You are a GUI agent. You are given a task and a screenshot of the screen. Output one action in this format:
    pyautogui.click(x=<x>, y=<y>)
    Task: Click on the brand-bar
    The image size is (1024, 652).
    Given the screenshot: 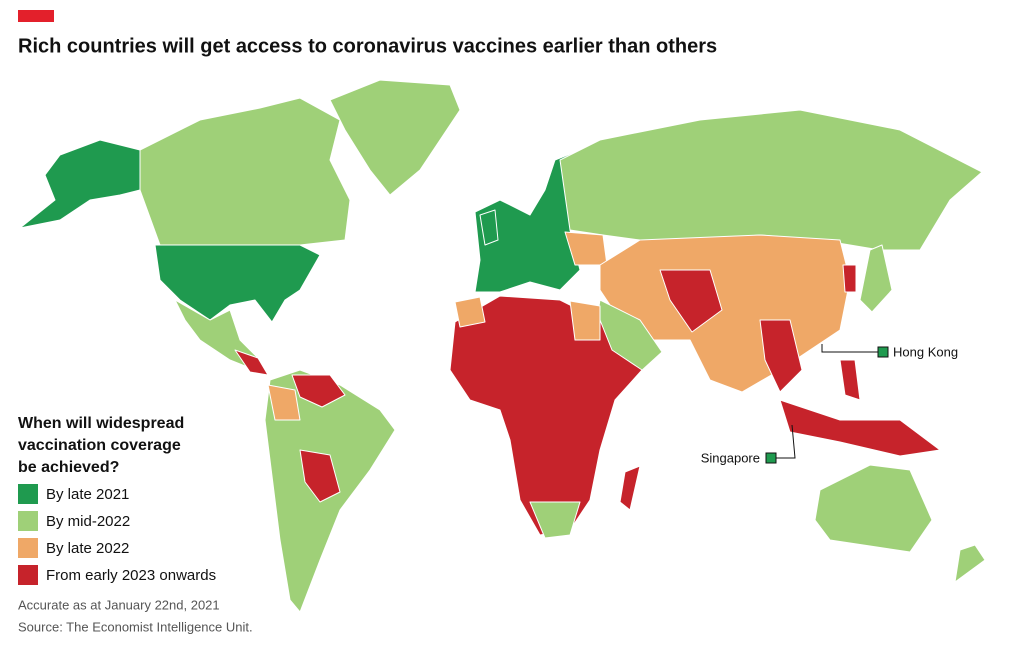 What is the action you would take?
    pyautogui.click(x=36, y=16)
    